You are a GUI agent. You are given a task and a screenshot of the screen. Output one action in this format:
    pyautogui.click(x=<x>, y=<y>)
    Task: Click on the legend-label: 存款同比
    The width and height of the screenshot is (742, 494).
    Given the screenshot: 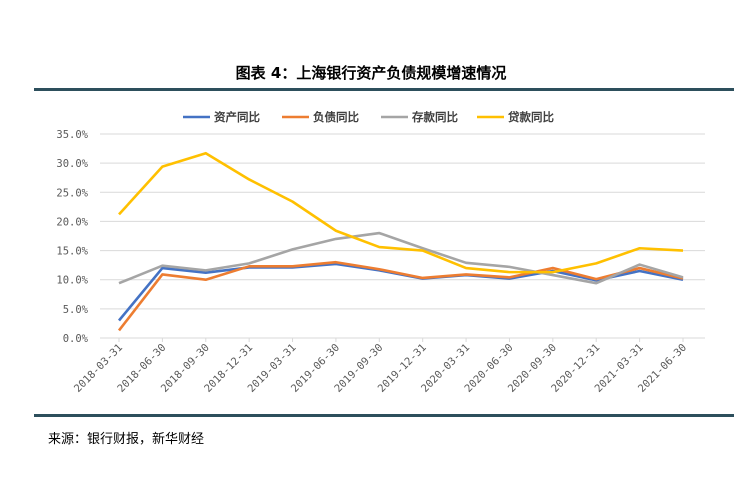 What is the action you would take?
    pyautogui.click(x=435, y=117)
    